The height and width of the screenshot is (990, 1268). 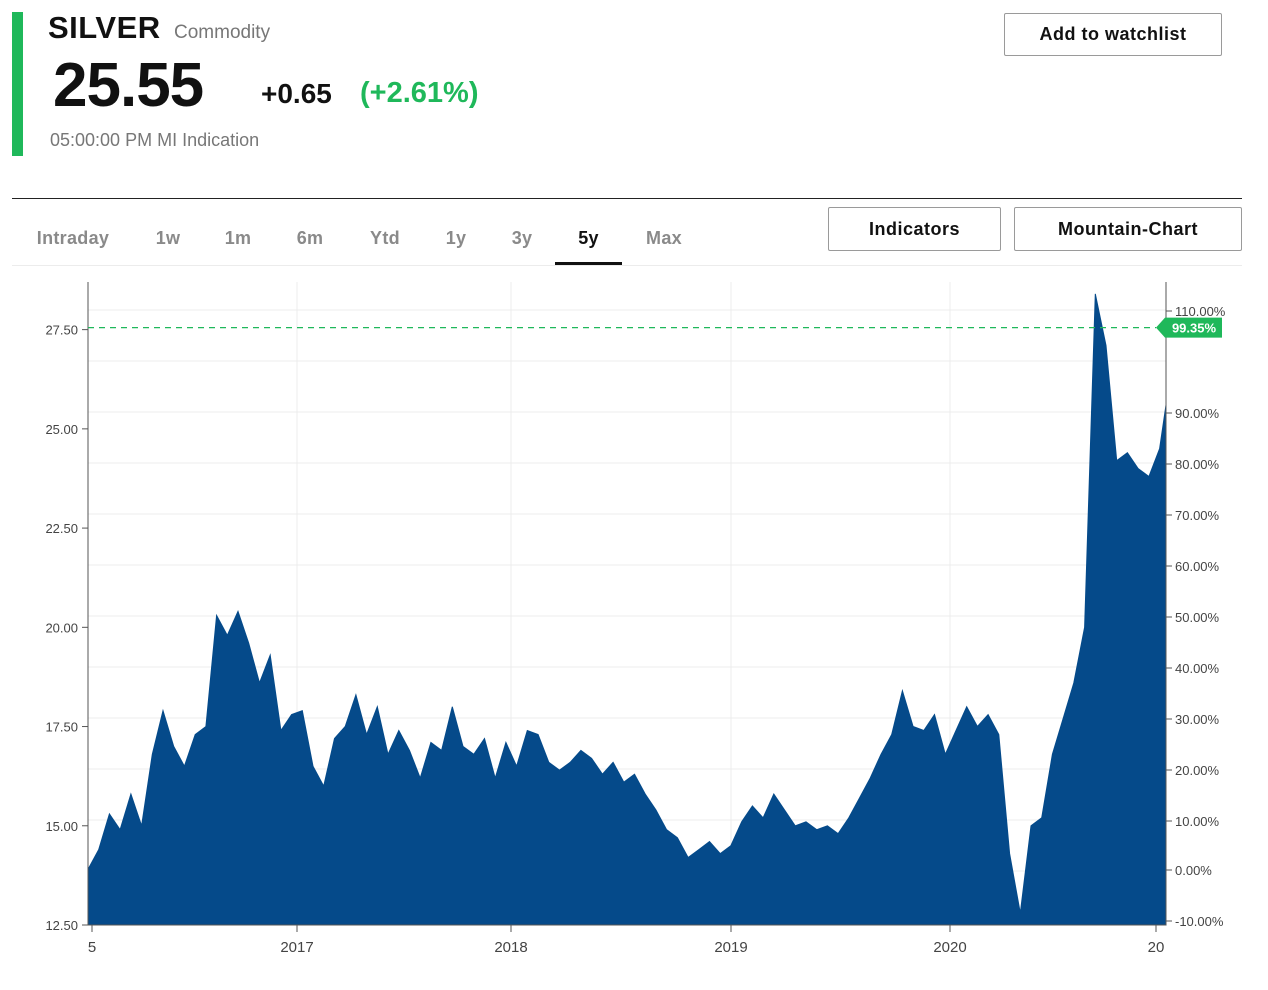 What do you see at coordinates (17, 84) in the screenshot?
I see `accent-bar` at bounding box center [17, 84].